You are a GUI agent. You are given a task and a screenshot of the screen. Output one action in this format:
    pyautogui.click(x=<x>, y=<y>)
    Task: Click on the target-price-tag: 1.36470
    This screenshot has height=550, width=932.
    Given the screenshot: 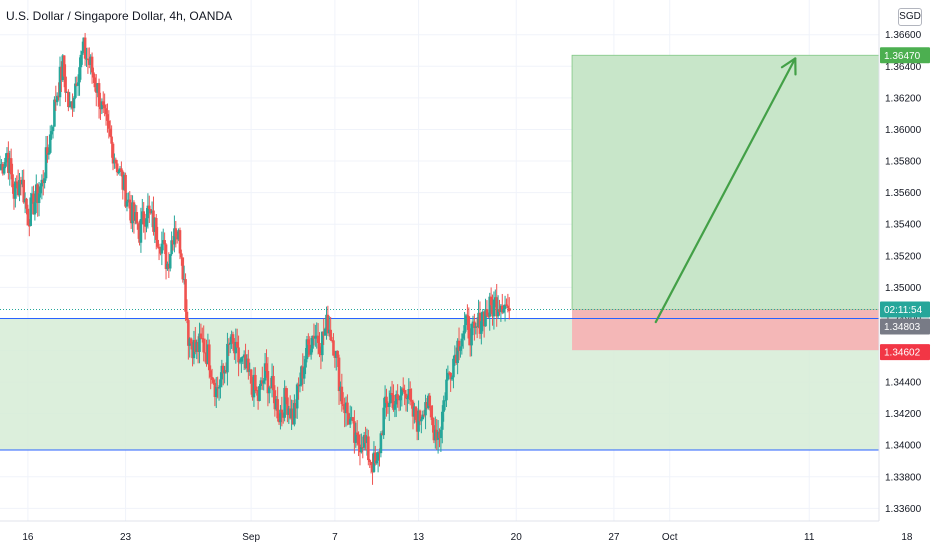 What is the action you would take?
    pyautogui.click(x=902, y=56)
    